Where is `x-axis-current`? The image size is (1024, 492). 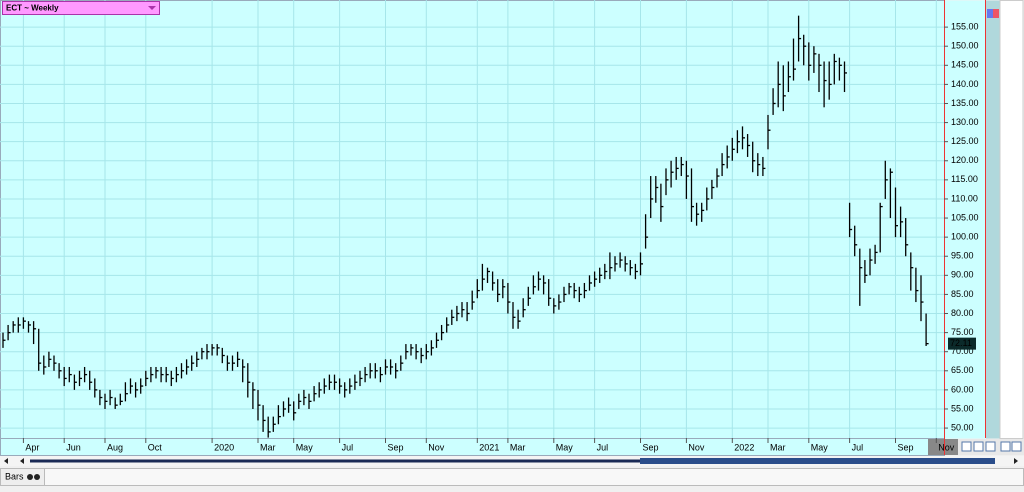 x-axis-current is located at coordinates (943, 447).